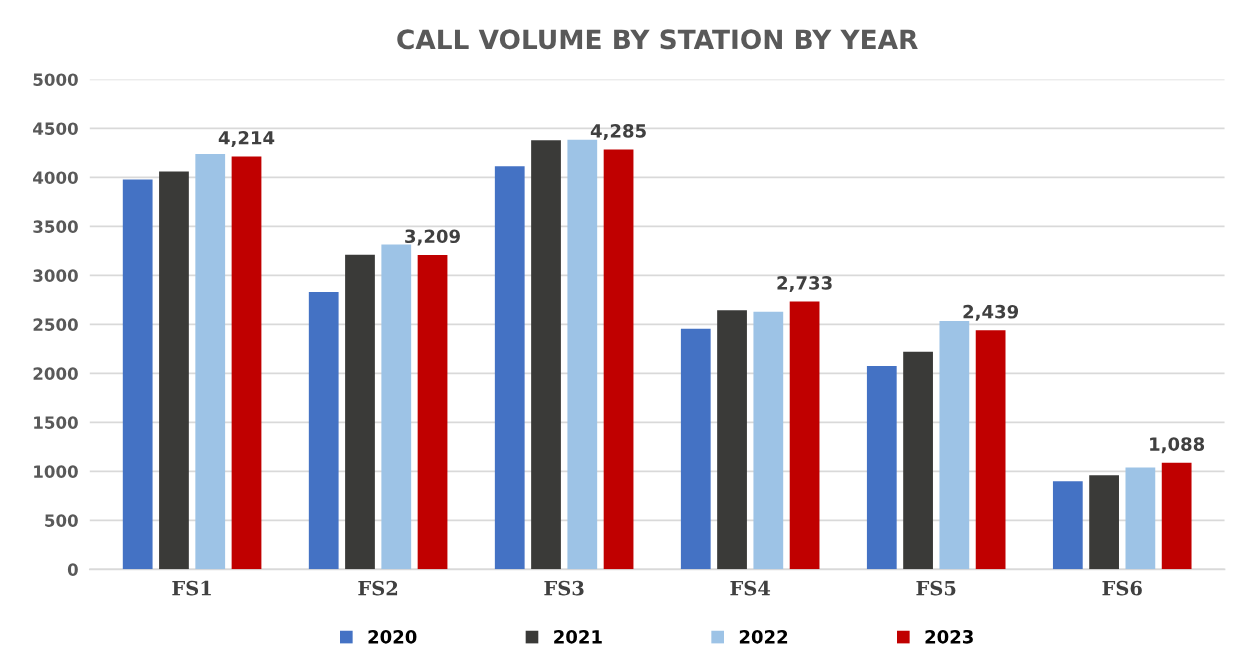  I want to click on y-tick-label: 2500, so click(55, 324).